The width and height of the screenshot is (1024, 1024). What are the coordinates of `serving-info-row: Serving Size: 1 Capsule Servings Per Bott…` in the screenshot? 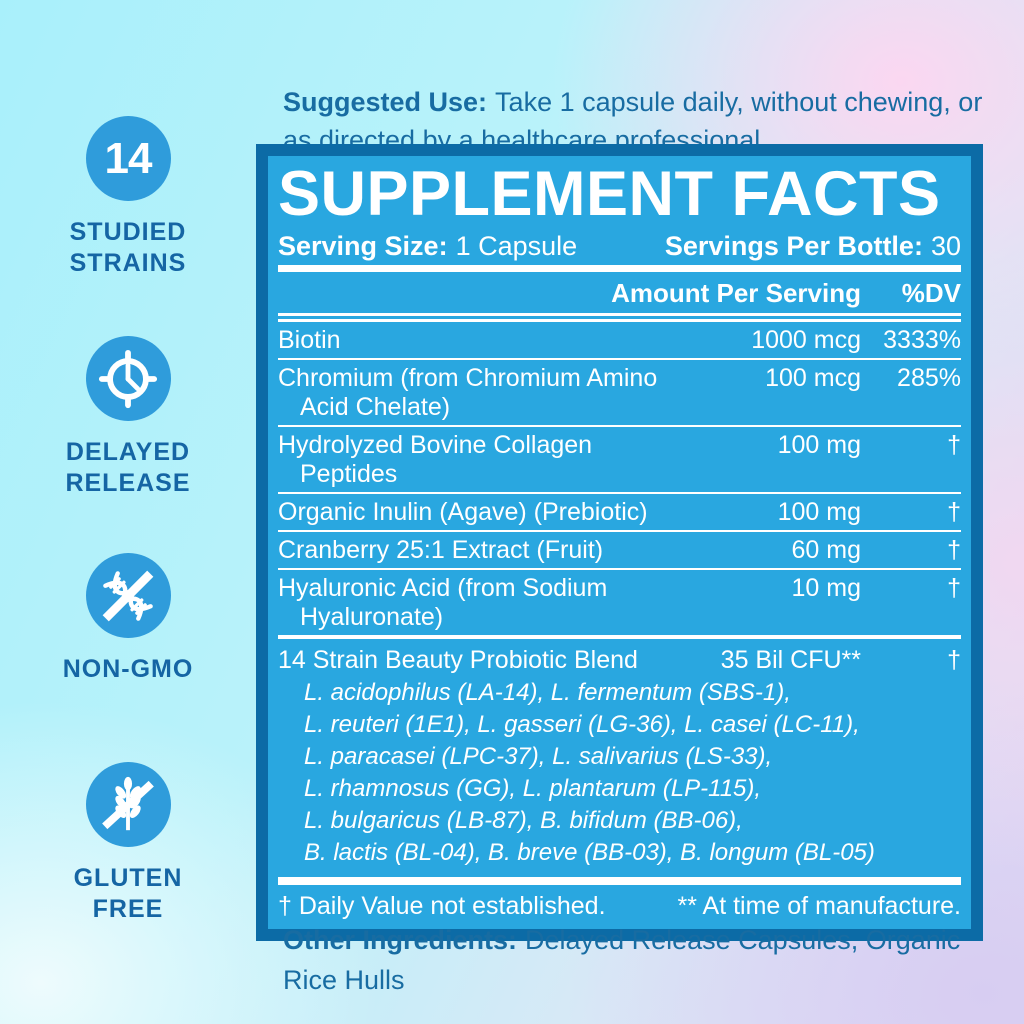 It's located at (619, 246).